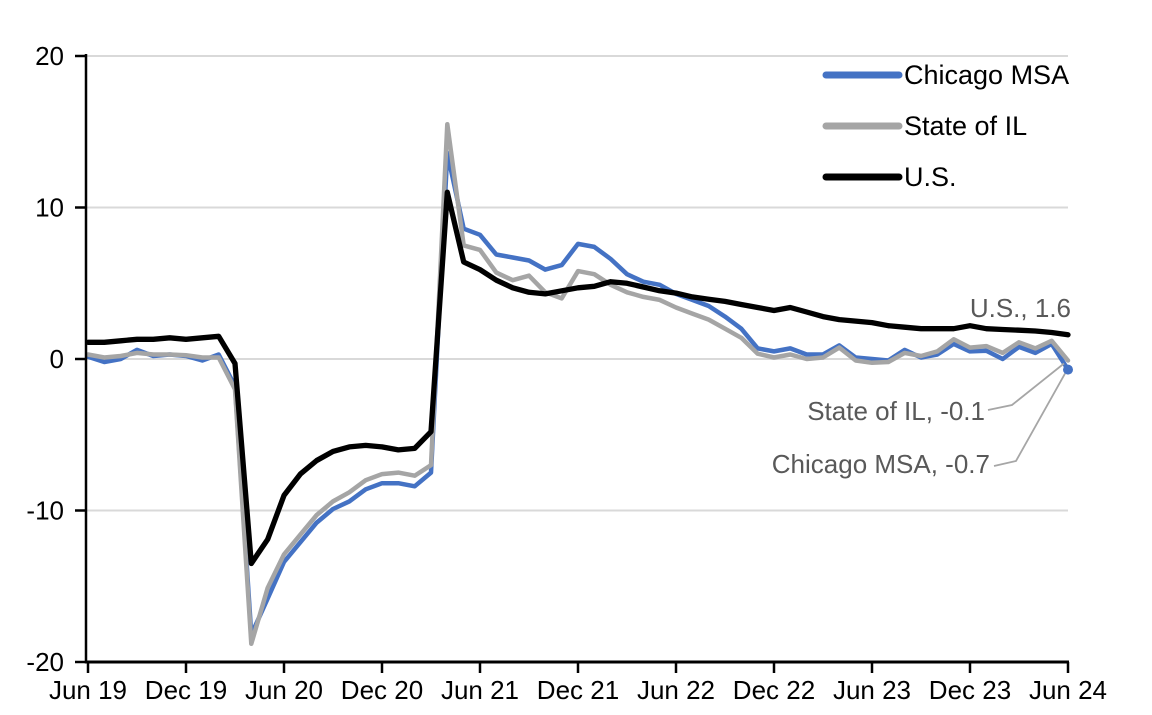 This screenshot has height=715, width=1152. Describe the element at coordinates (676, 690) in the screenshot. I see `x-tick-label: Jun 22` at that location.